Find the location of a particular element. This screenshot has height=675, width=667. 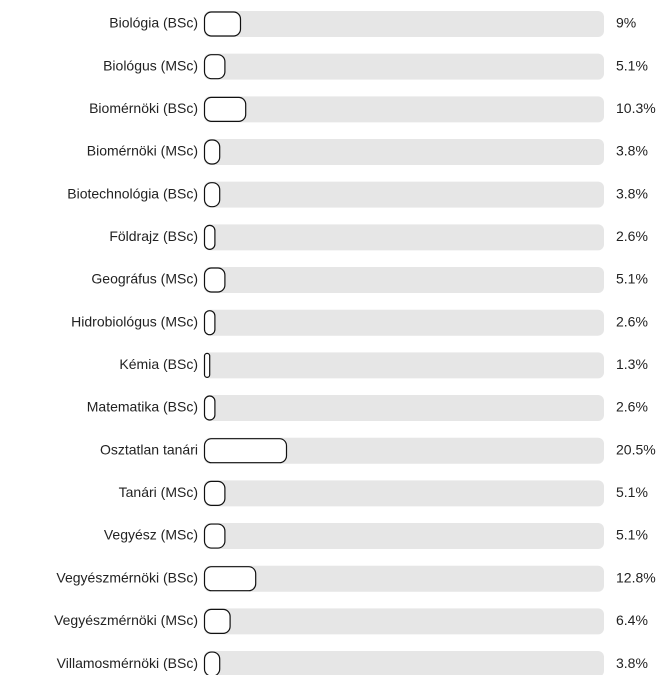

category-label: Vegyész (MSc) is located at coordinates (151, 535).